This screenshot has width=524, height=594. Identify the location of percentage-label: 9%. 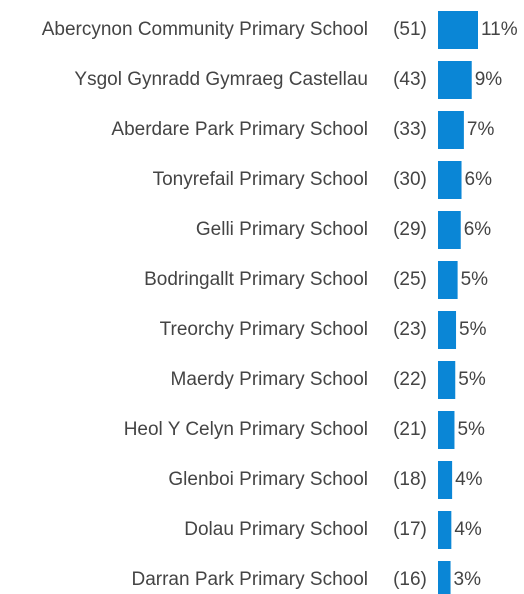
(489, 79).